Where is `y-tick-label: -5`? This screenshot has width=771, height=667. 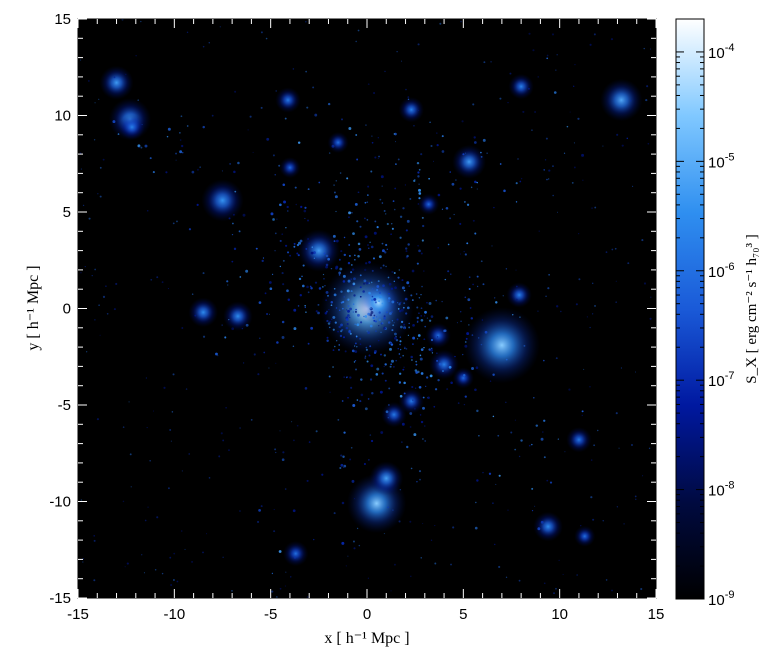 y-tick-label: -5 is located at coordinates (64, 405).